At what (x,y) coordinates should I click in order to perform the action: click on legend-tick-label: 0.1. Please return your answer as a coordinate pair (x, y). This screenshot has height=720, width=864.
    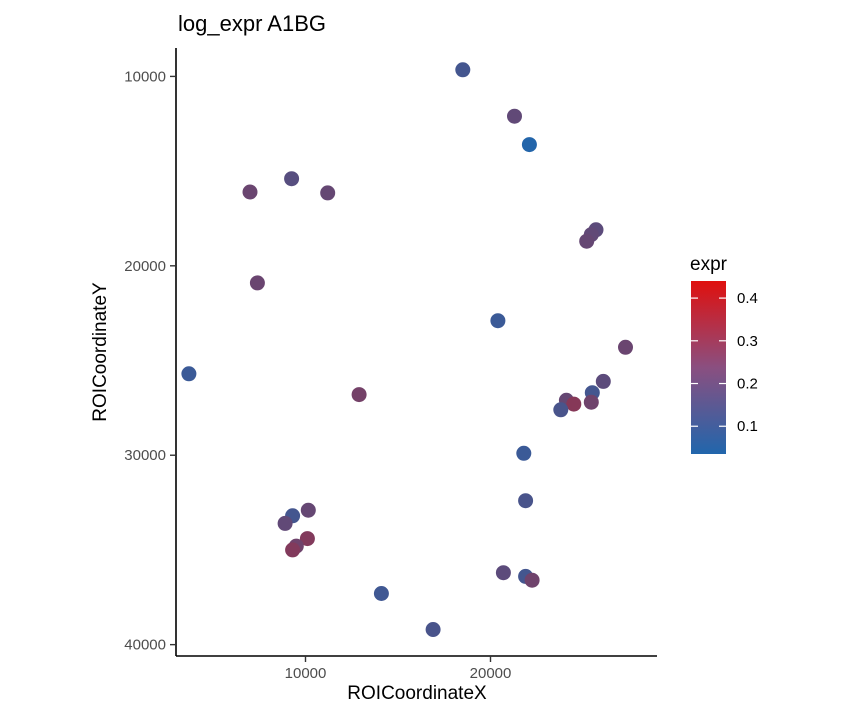
    Looking at the image, I should click on (747, 426).